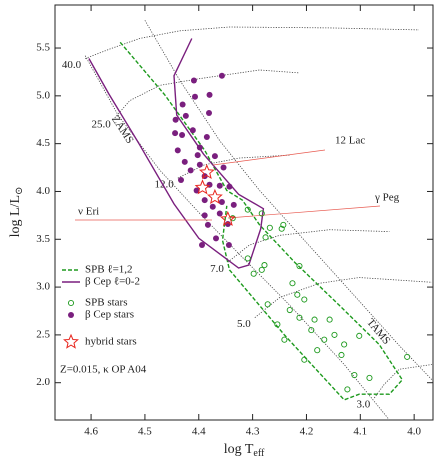 The image size is (436, 468). Describe the element at coordinates (145, 432) in the screenshot. I see `x-tick-label: 4.5` at that location.